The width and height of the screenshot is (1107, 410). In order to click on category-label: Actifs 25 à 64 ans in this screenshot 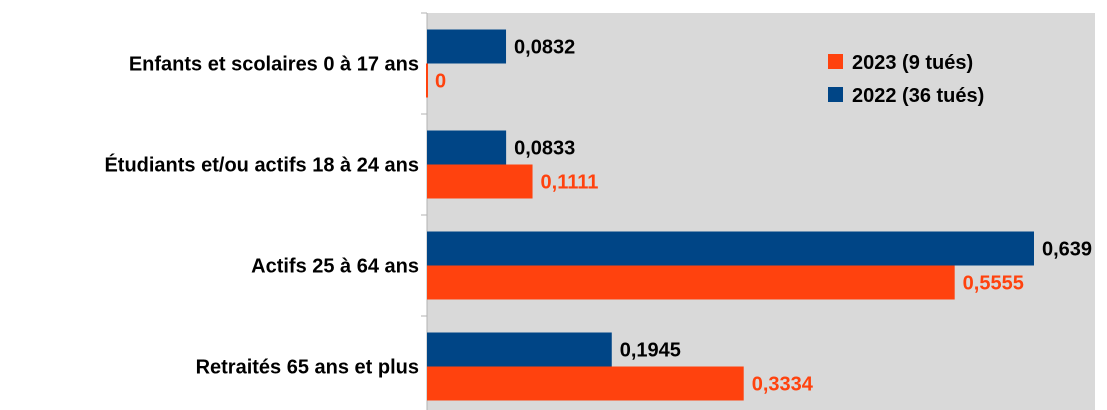, I will do `click(335, 267)`.